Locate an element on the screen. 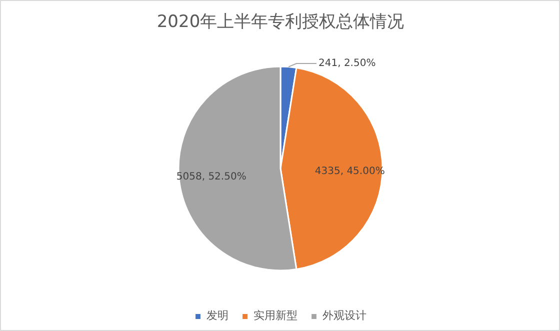 The image size is (560, 331). data-label: 241, 2.50% is located at coordinates (347, 63).